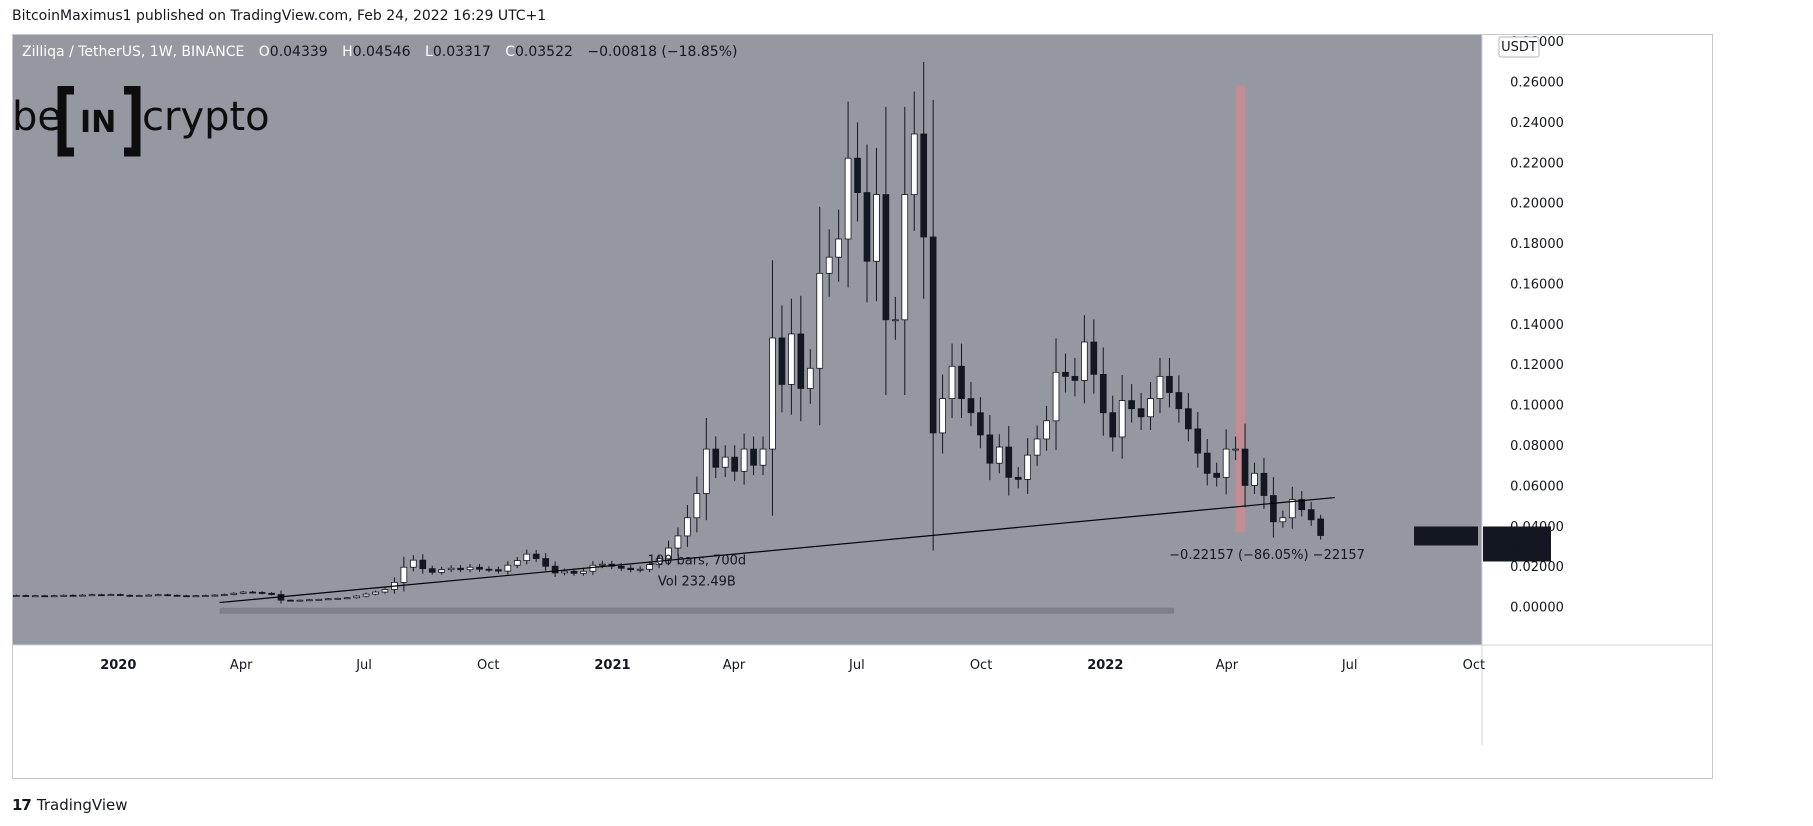 This screenshot has width=1813, height=826. Describe the element at coordinates (1537, 325) in the screenshot. I see `y-tick-label-7: 0.14000` at that location.